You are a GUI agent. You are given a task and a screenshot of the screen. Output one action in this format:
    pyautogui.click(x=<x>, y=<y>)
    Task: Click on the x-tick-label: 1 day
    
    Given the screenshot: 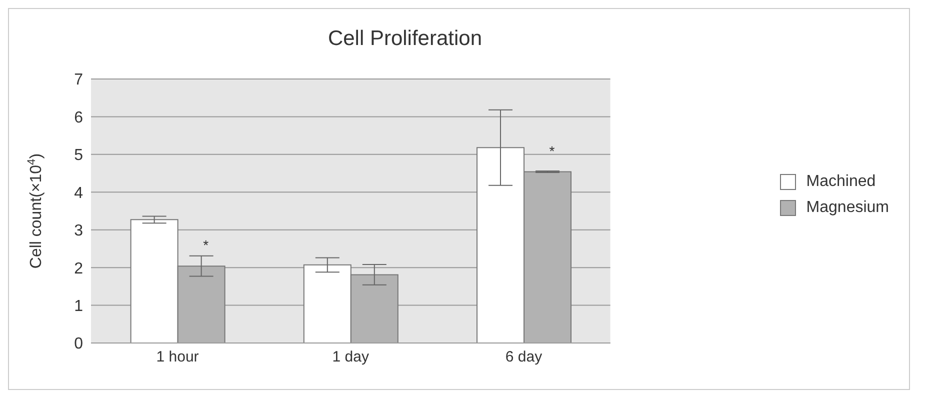 What is the action you would take?
    pyautogui.click(x=351, y=357)
    